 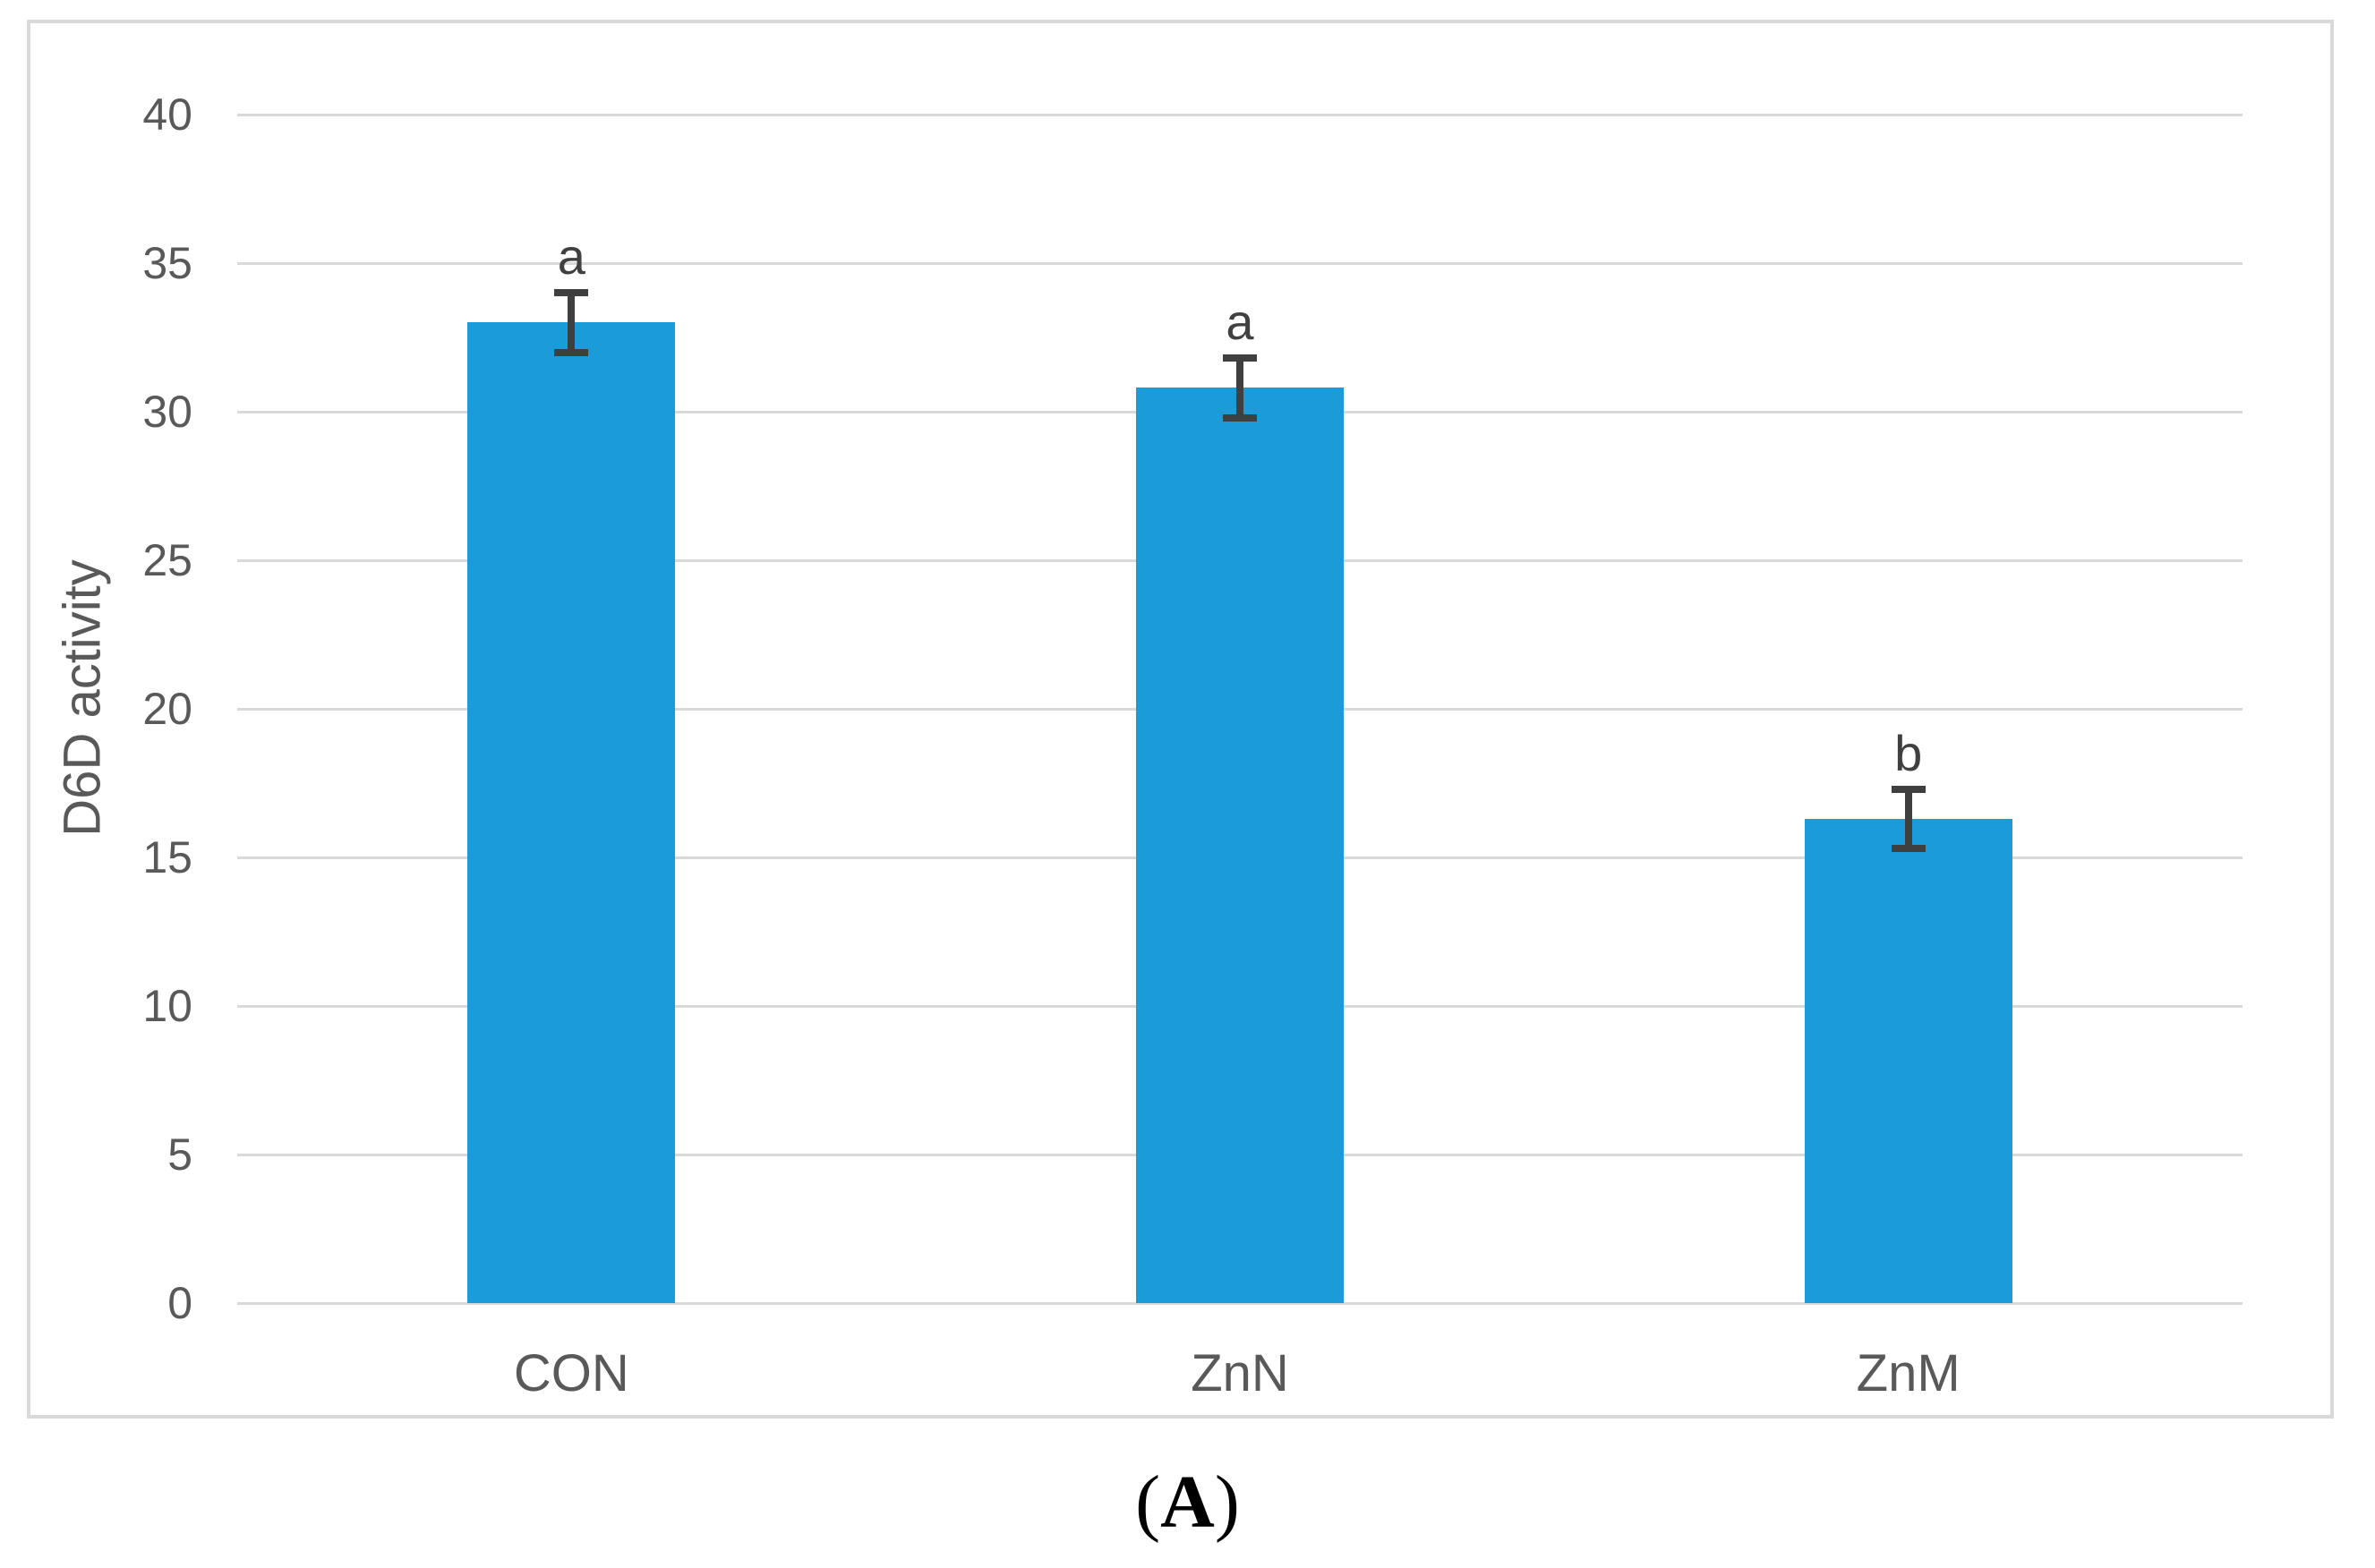 What do you see at coordinates (1240, 322) in the screenshot?
I see `significance-letter-znn: a` at bounding box center [1240, 322].